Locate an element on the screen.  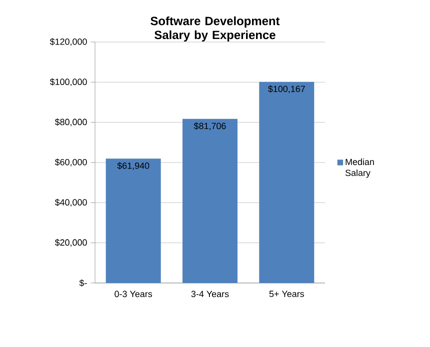
y-tick-label: $- is located at coordinates (83, 283).